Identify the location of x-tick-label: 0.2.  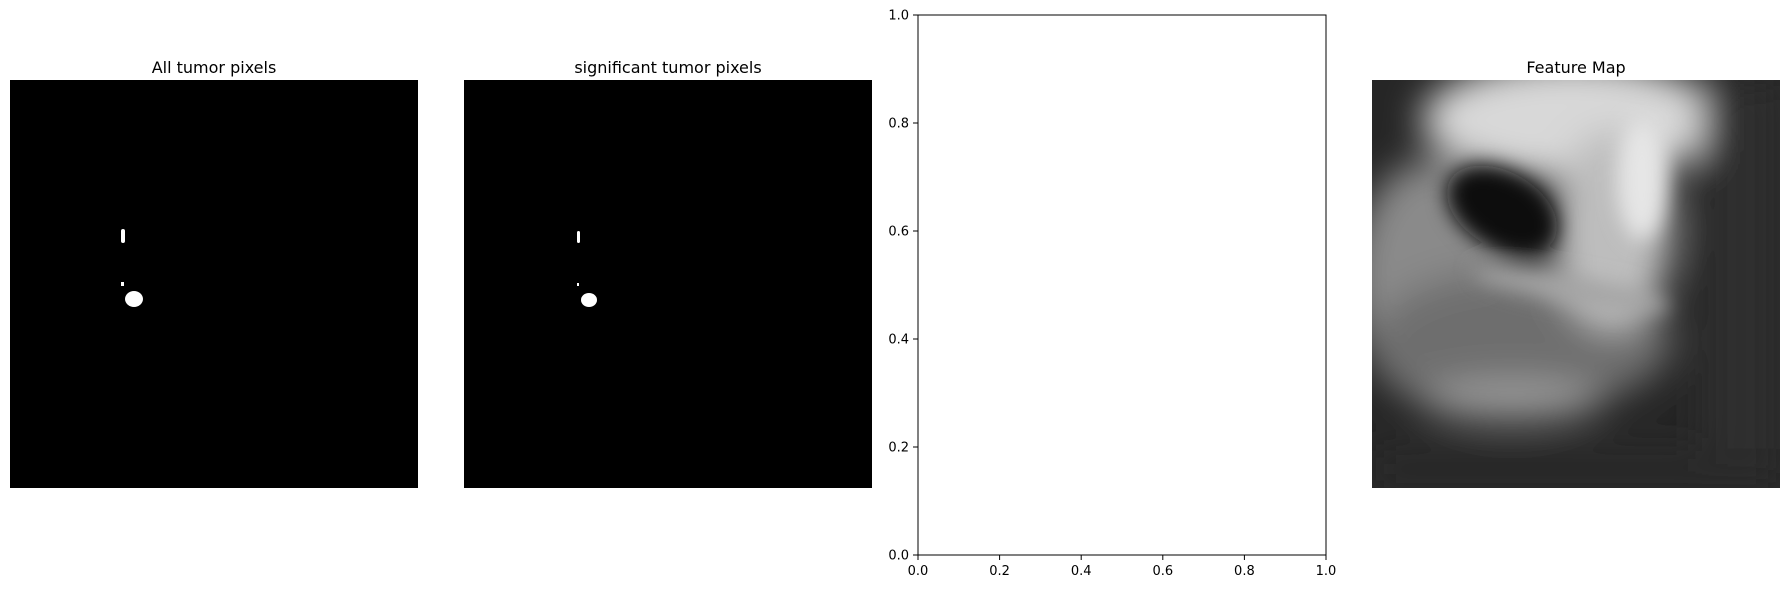
(999, 571).